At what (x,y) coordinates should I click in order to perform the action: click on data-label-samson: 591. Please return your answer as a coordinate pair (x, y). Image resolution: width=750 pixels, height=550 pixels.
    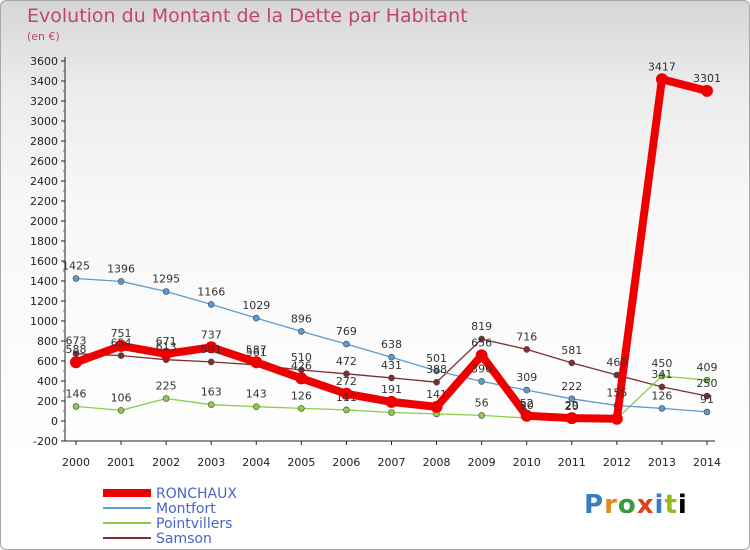
    Looking at the image, I should click on (211, 349).